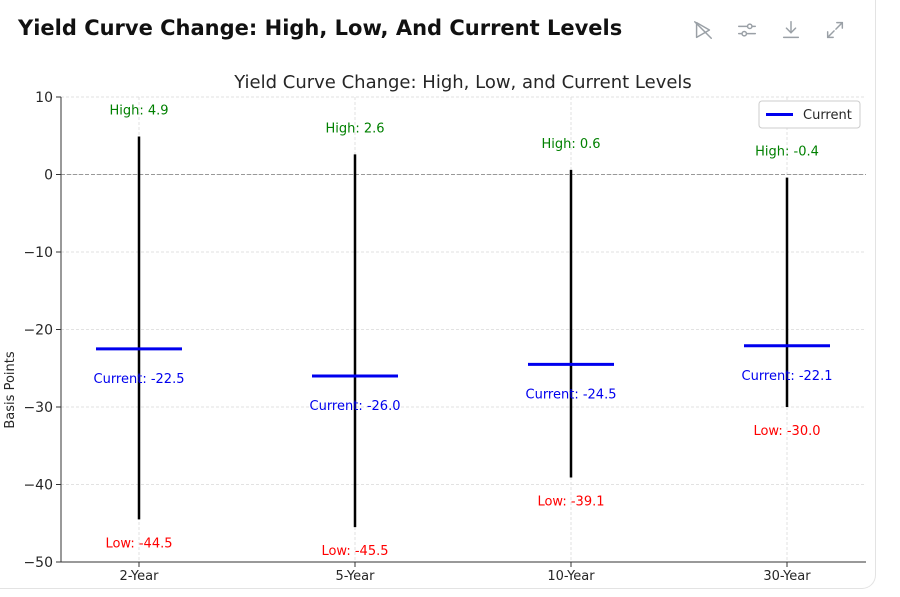 The width and height of the screenshot is (900, 597). What do you see at coordinates (138, 111) in the screenshot?
I see `high-label: High: 4.9` at bounding box center [138, 111].